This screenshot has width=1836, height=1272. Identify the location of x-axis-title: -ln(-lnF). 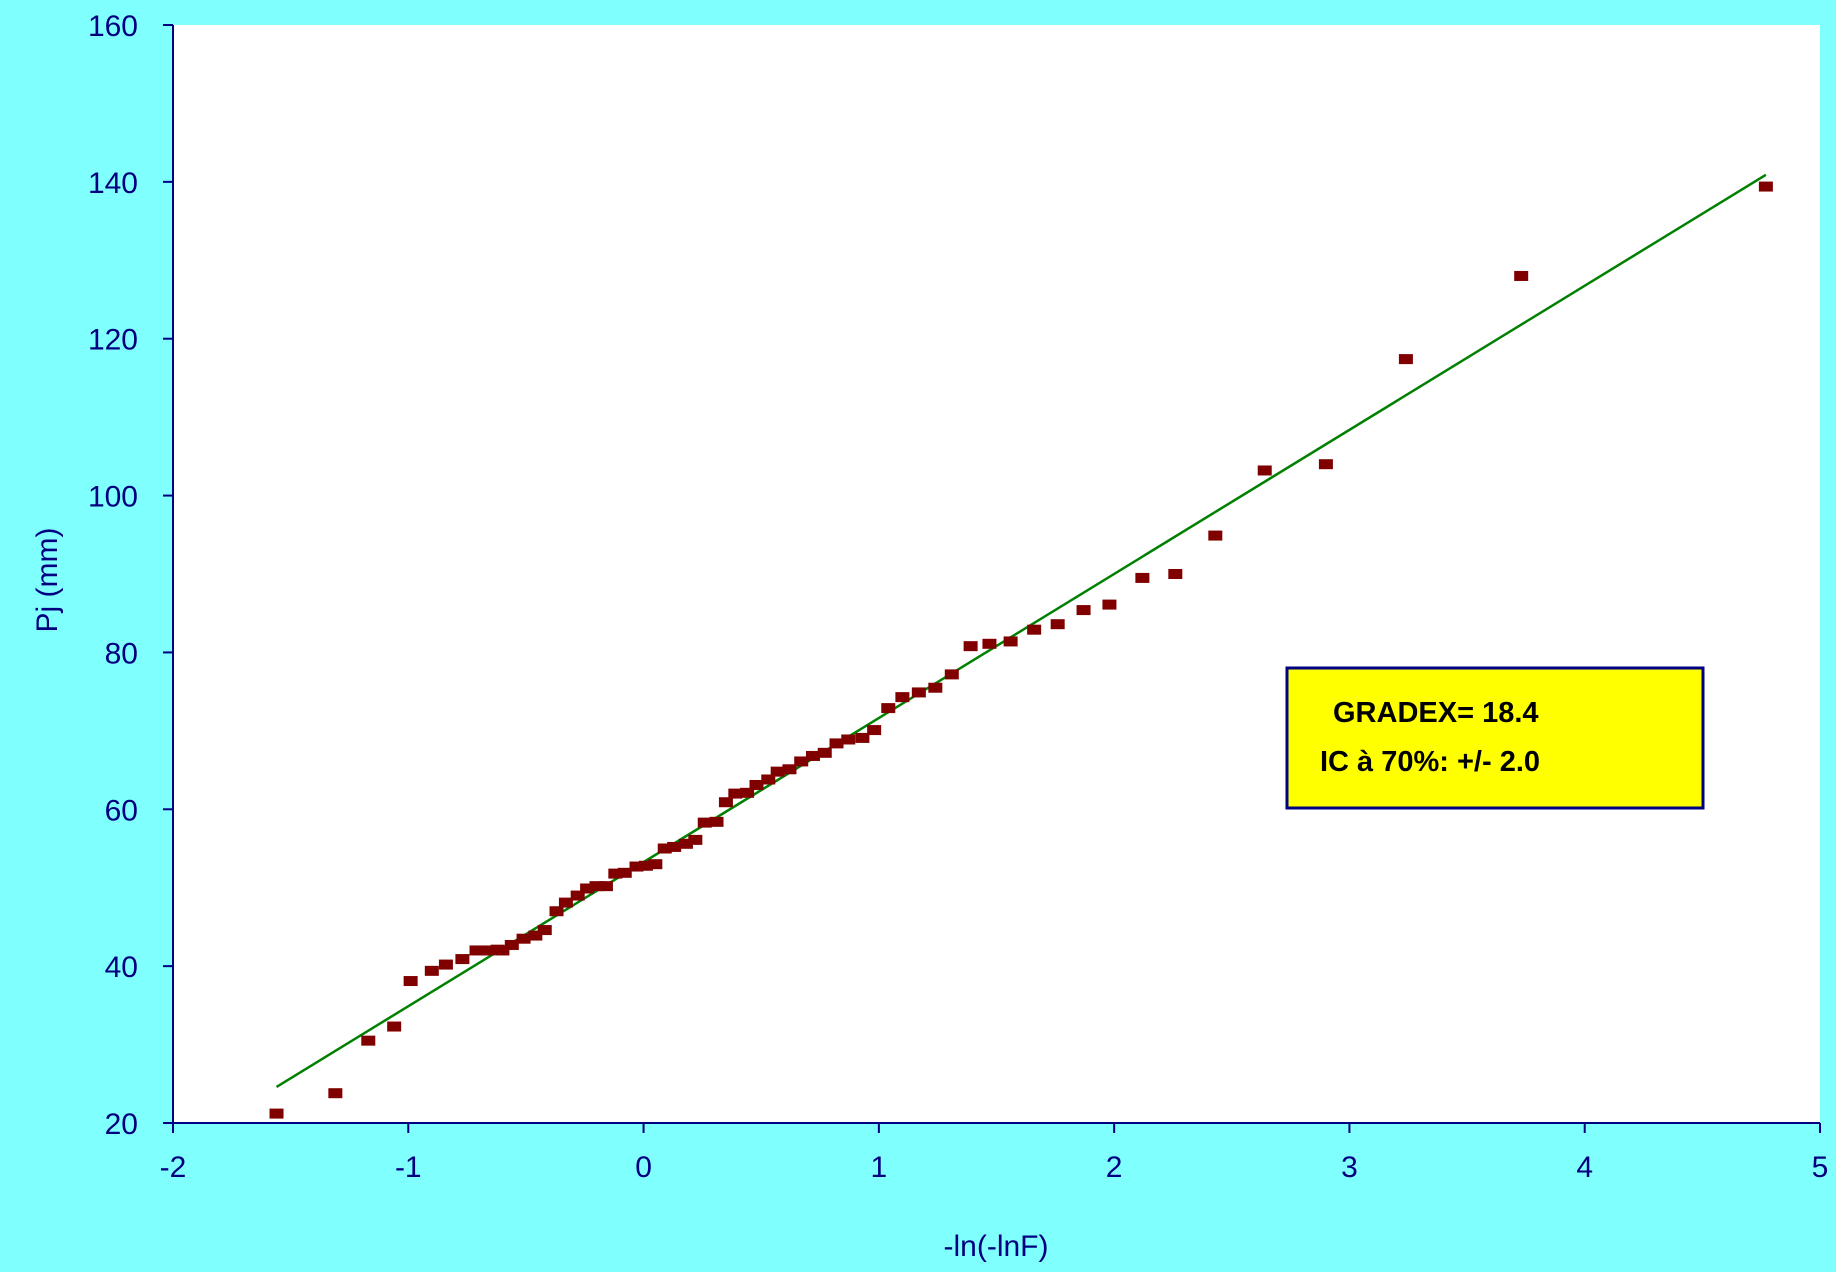
(996, 1246).